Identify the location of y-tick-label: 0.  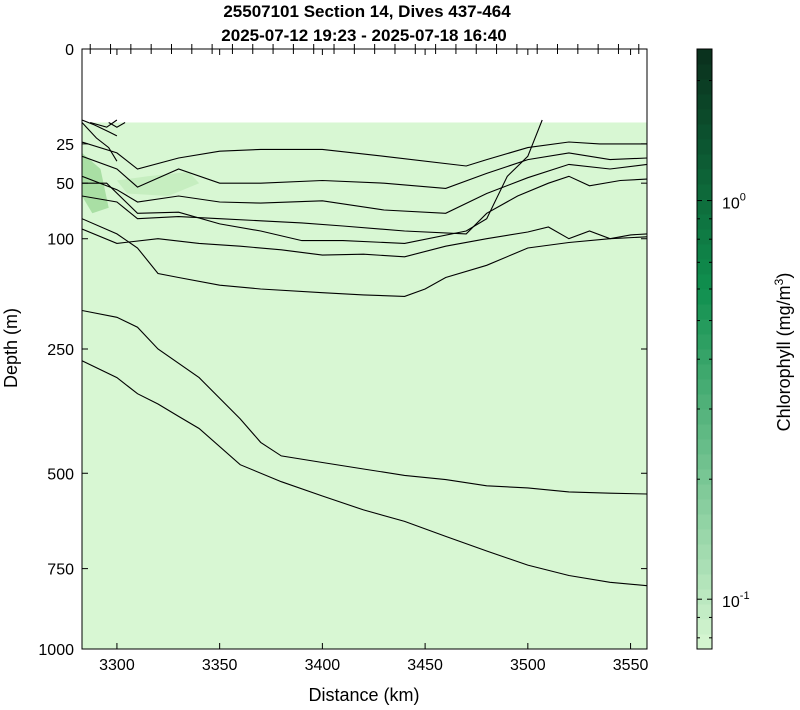
(69, 50).